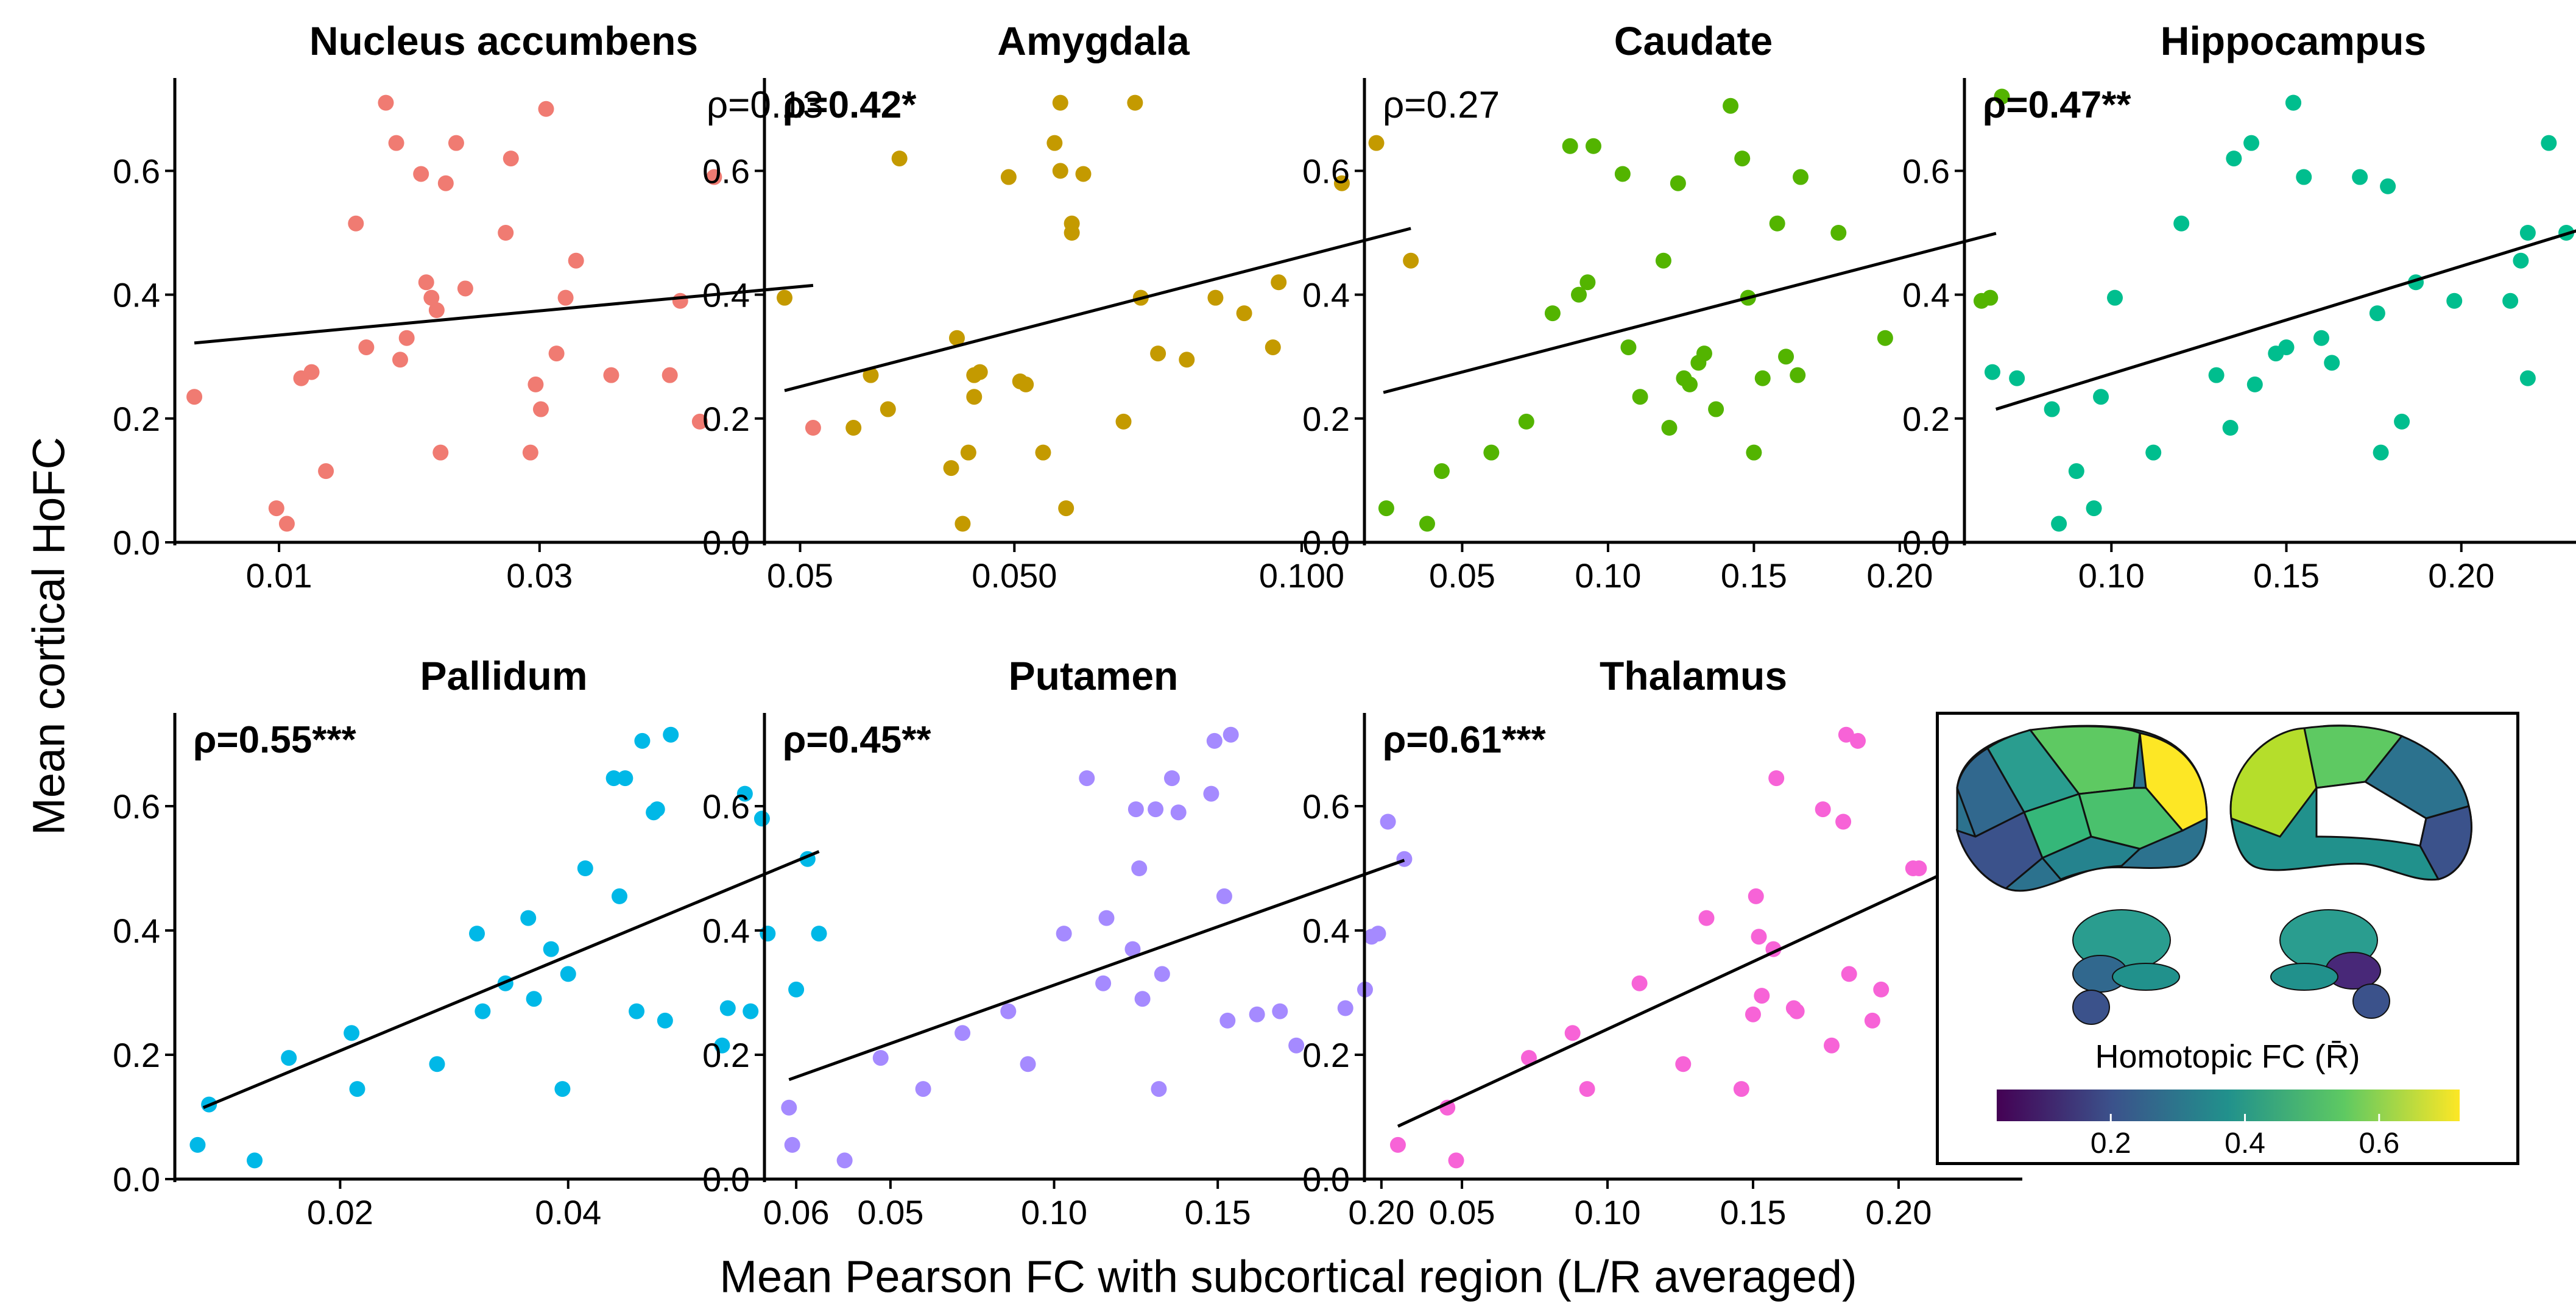  What do you see at coordinates (340, 1212) in the screenshot?
I see `x-tick-label: 0.02` at bounding box center [340, 1212].